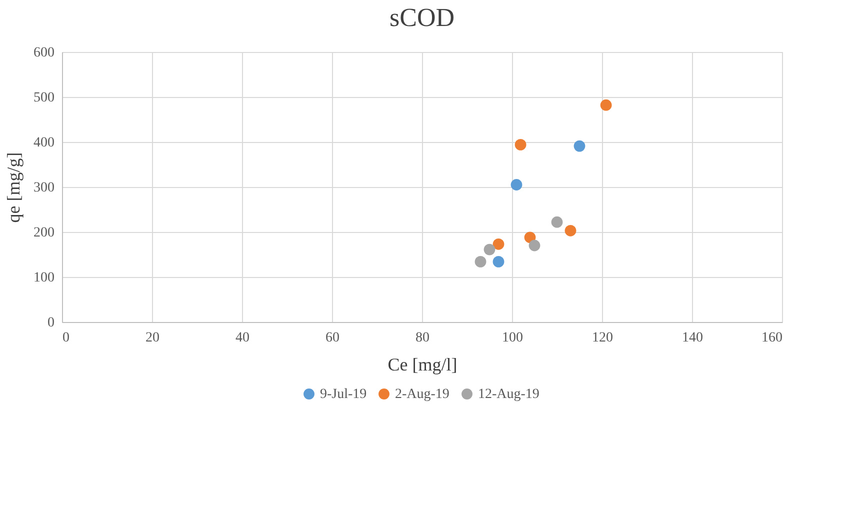 This screenshot has height=523, width=866. What do you see at coordinates (422, 394) in the screenshot?
I see `legend-label: 2-Aug-19` at bounding box center [422, 394].